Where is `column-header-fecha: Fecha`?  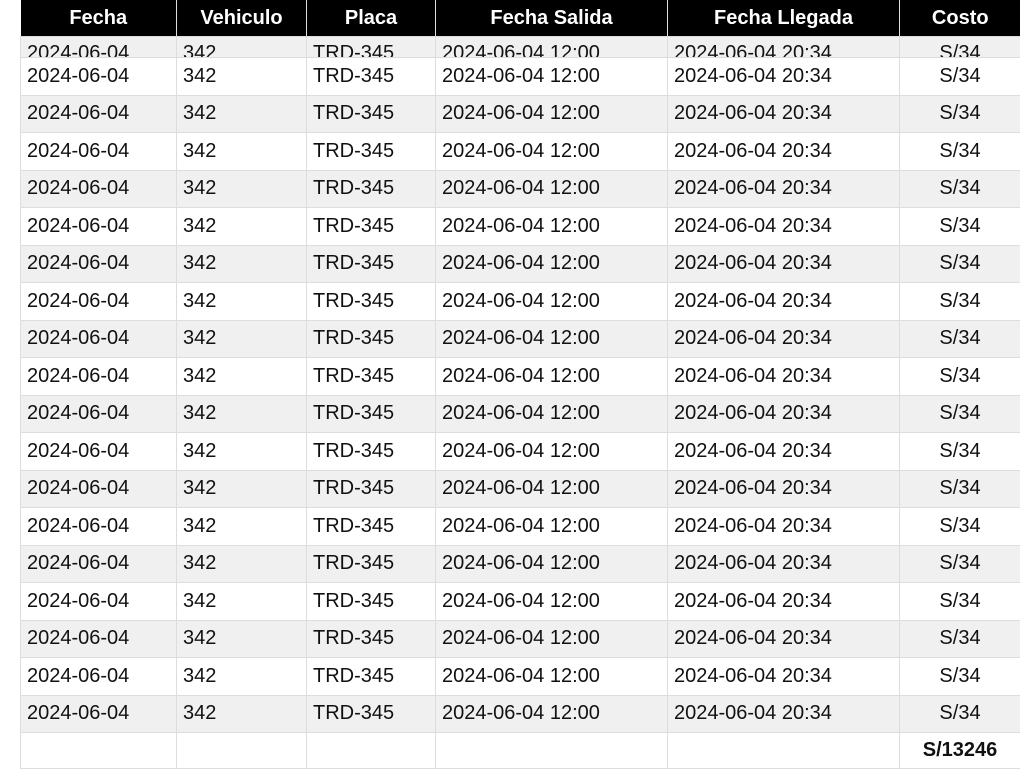
column-header-fecha: Fecha is located at coordinates (98, 18).